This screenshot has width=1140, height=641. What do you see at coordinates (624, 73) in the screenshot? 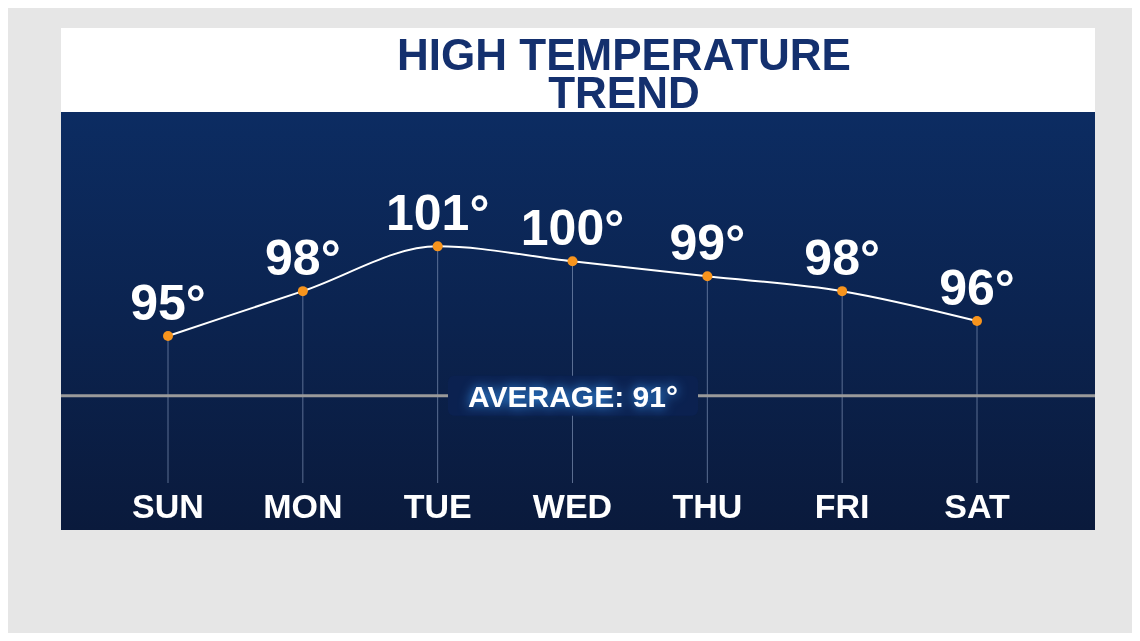
I see `chart-title: HIGH TEMPERATURE TREND` at bounding box center [624, 73].